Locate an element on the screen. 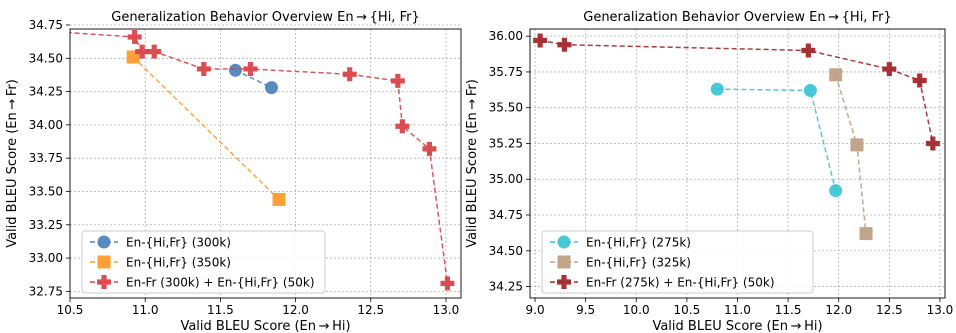 This screenshot has width=956, height=333. y-tick-label: 35.50 is located at coordinates (506, 108).